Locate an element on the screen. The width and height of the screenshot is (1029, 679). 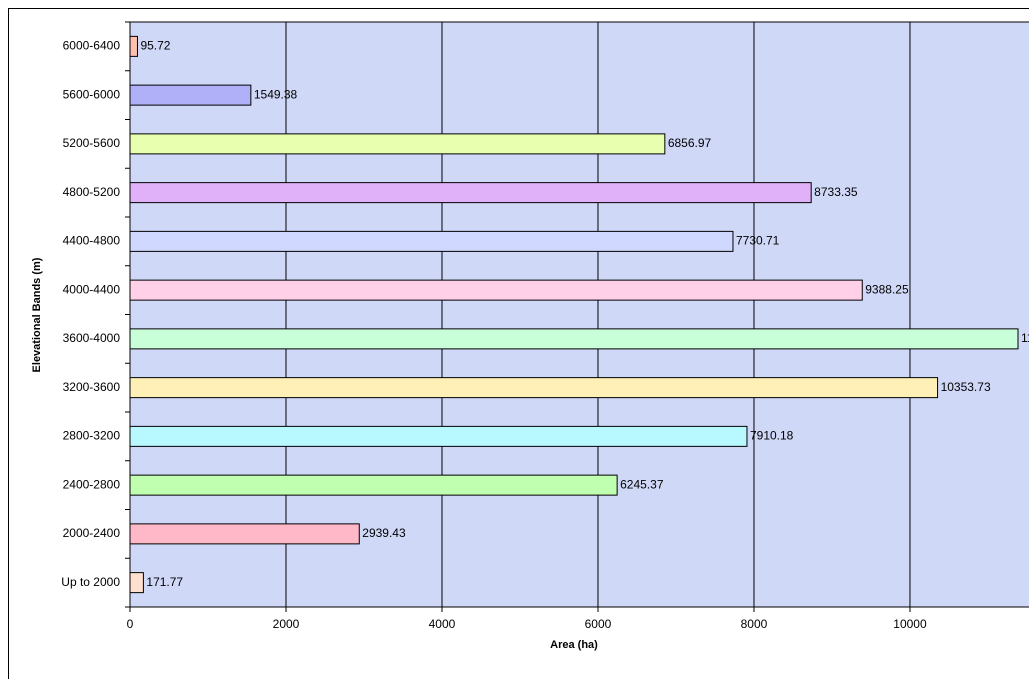
x-tick-label: 2000 is located at coordinates (286, 624).